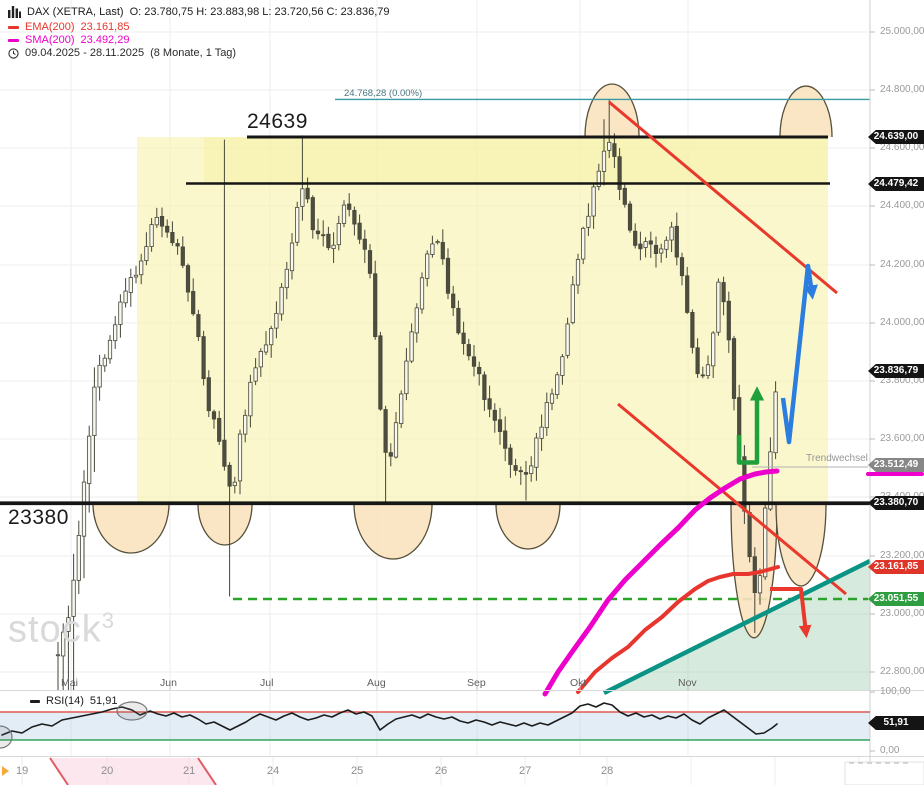 This screenshot has width=924, height=785. I want to click on day-tick-label: 19, so click(22, 771).